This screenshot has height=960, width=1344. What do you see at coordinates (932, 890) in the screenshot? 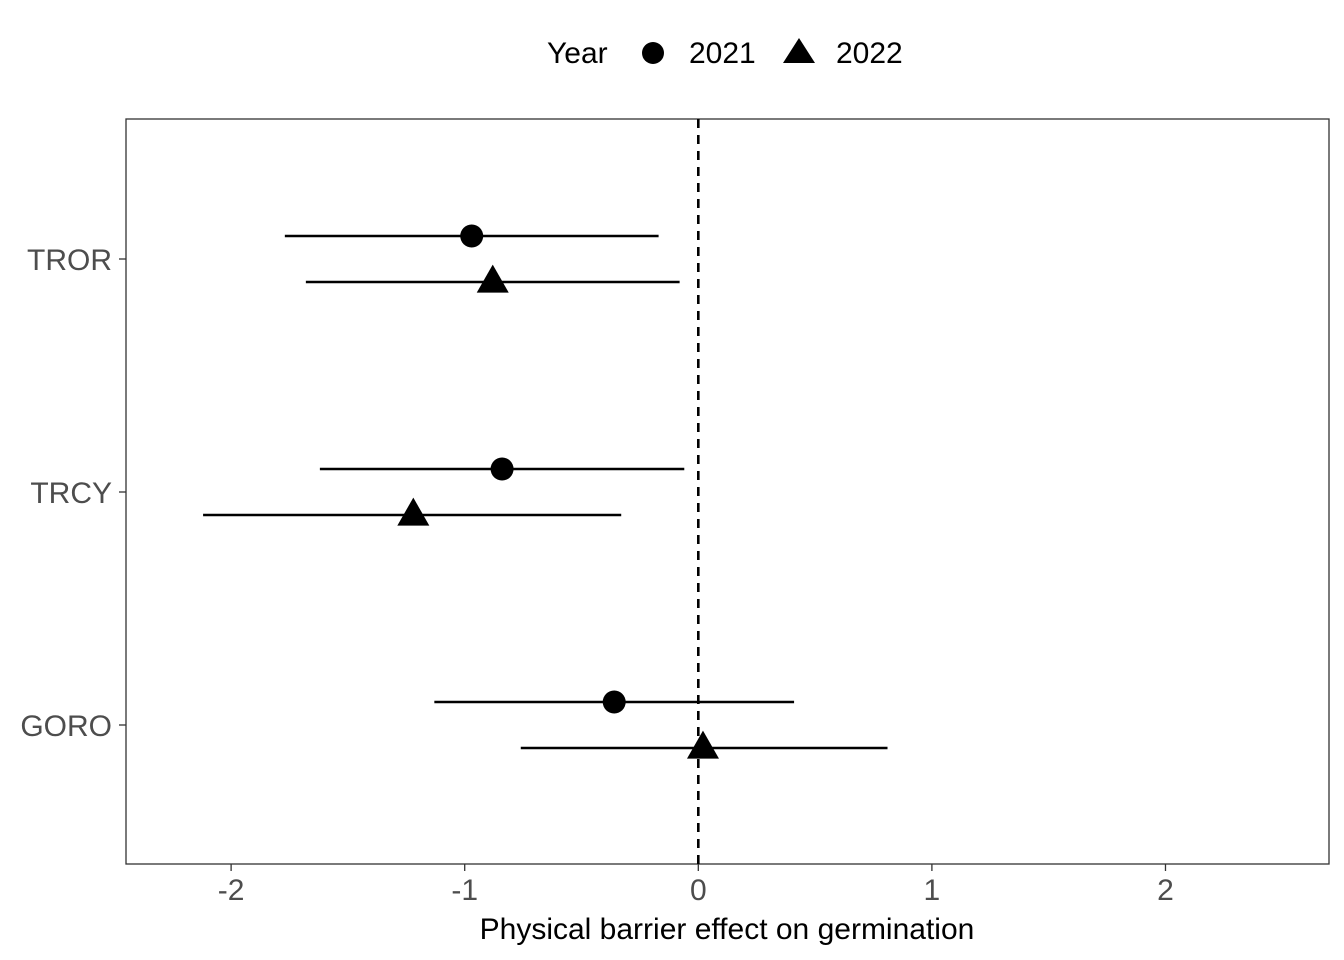
I see `x-tick-label-3: 1` at bounding box center [932, 890].